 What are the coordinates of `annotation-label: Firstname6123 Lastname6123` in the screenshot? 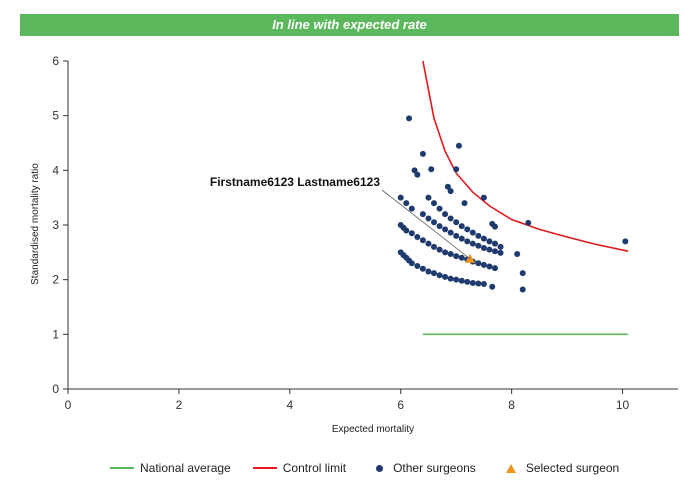 It's located at (295, 182).